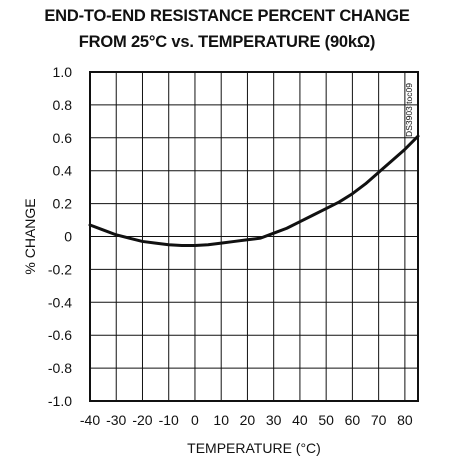 This screenshot has width=454, height=464. What do you see at coordinates (405, 420) in the screenshot?
I see `x-tick-label: 80` at bounding box center [405, 420].